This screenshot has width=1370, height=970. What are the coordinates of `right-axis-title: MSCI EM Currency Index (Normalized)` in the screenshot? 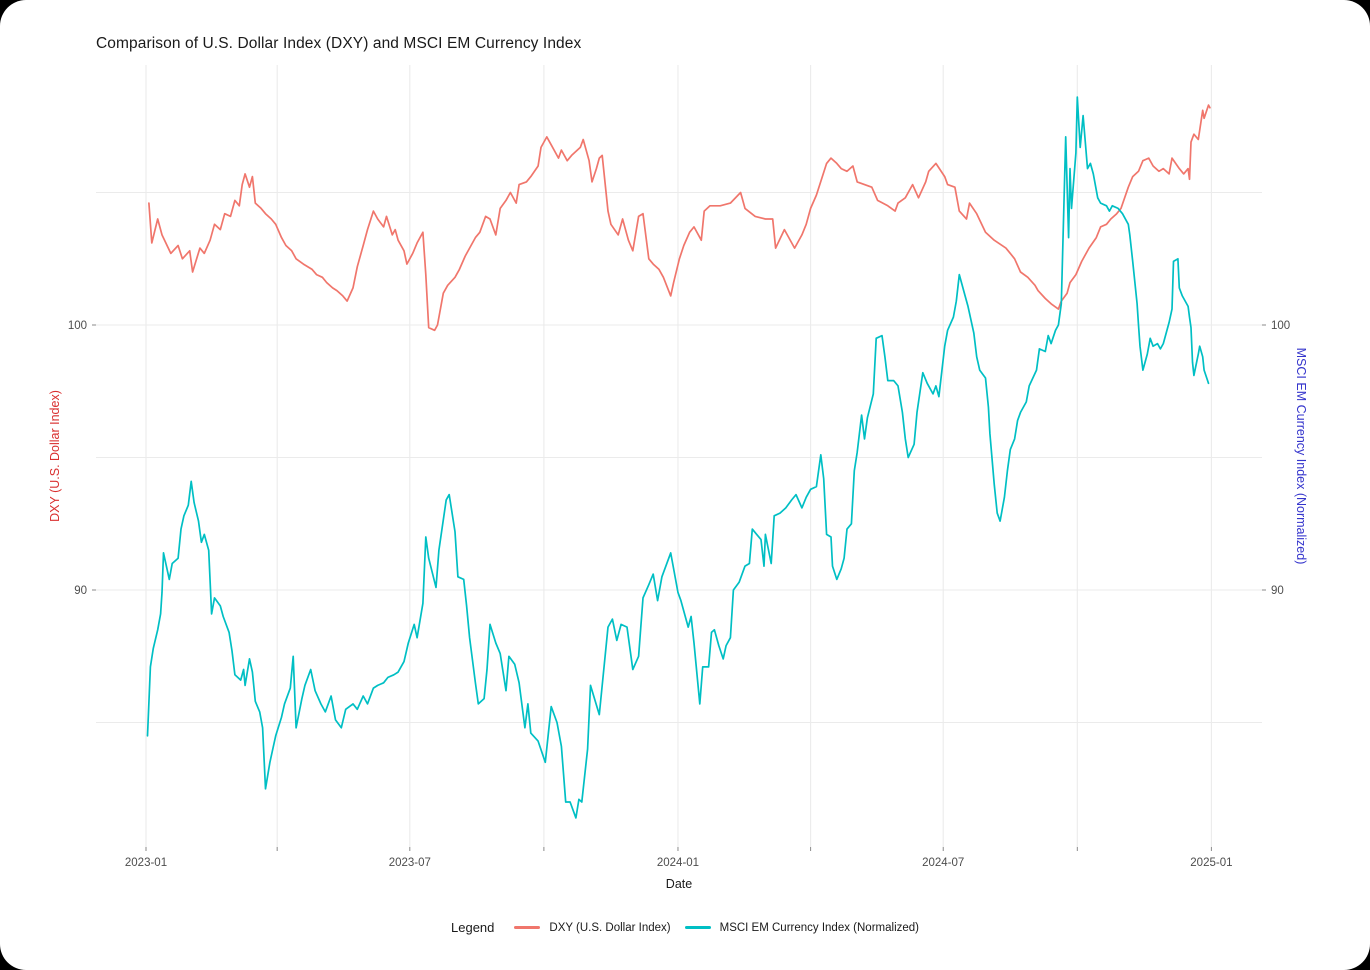 It's located at (1301, 456).